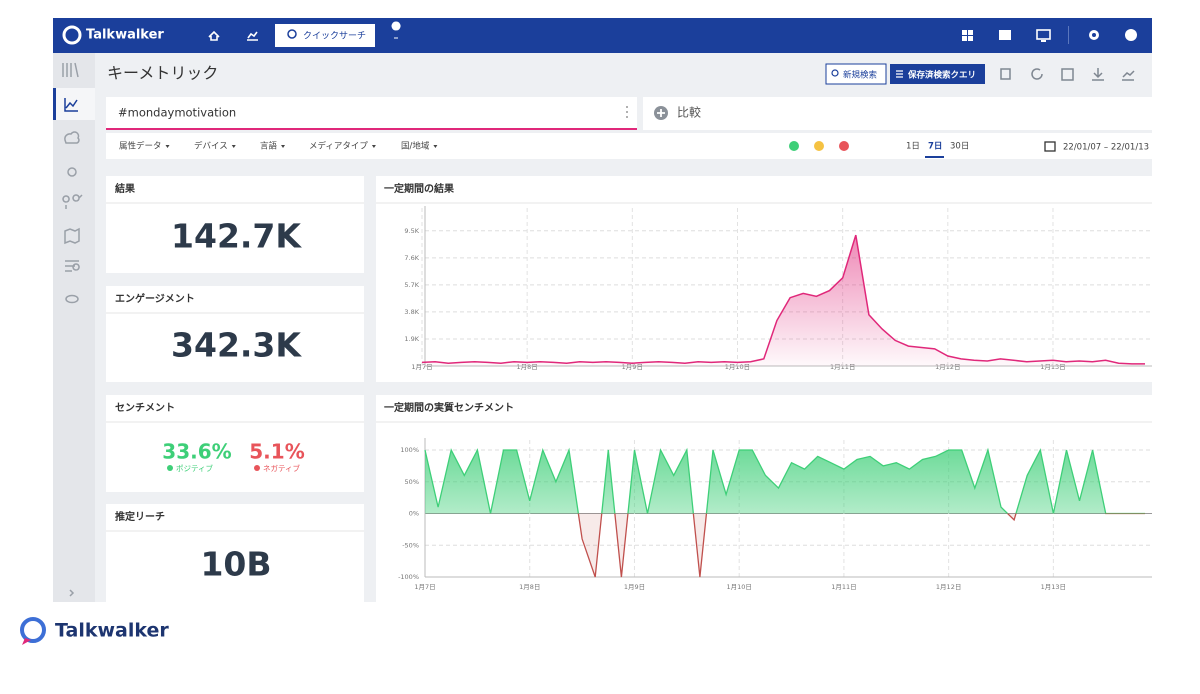 Image resolution: width=1200 pixels, height=694 pixels. I want to click on card-title: 推定リーチ, so click(140, 516).